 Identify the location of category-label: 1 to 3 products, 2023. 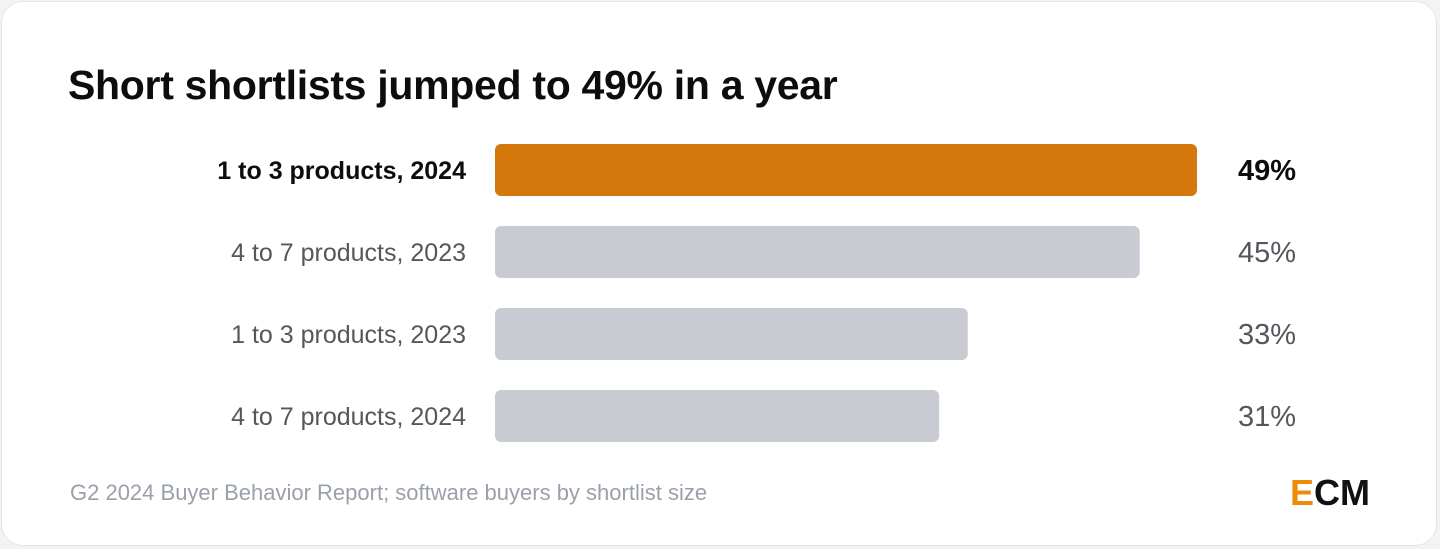
(348, 335).